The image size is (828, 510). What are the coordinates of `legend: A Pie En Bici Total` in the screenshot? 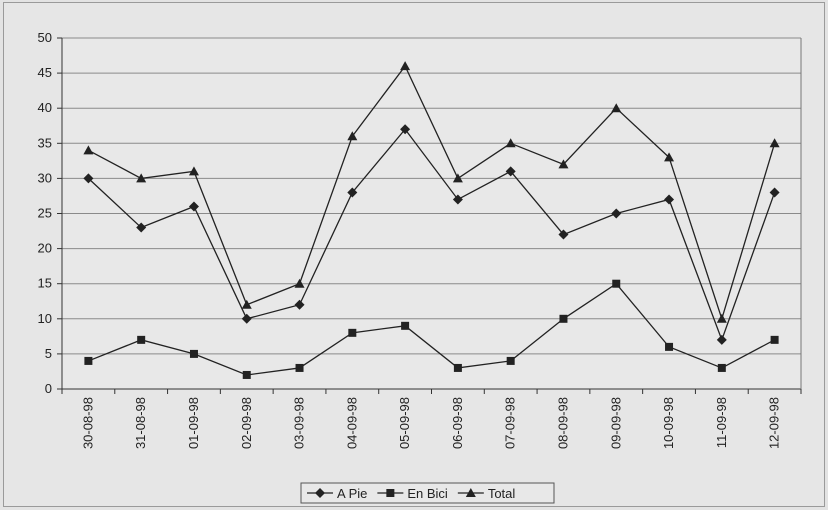 It's located at (427, 493).